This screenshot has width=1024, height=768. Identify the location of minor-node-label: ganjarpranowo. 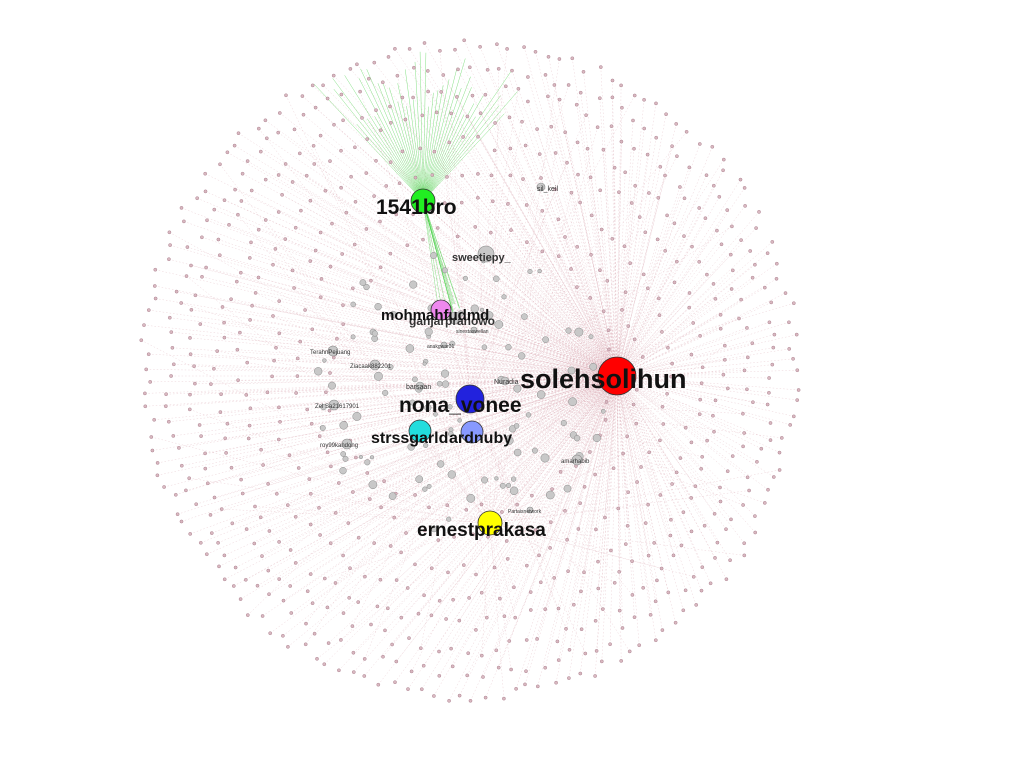
(452, 321).